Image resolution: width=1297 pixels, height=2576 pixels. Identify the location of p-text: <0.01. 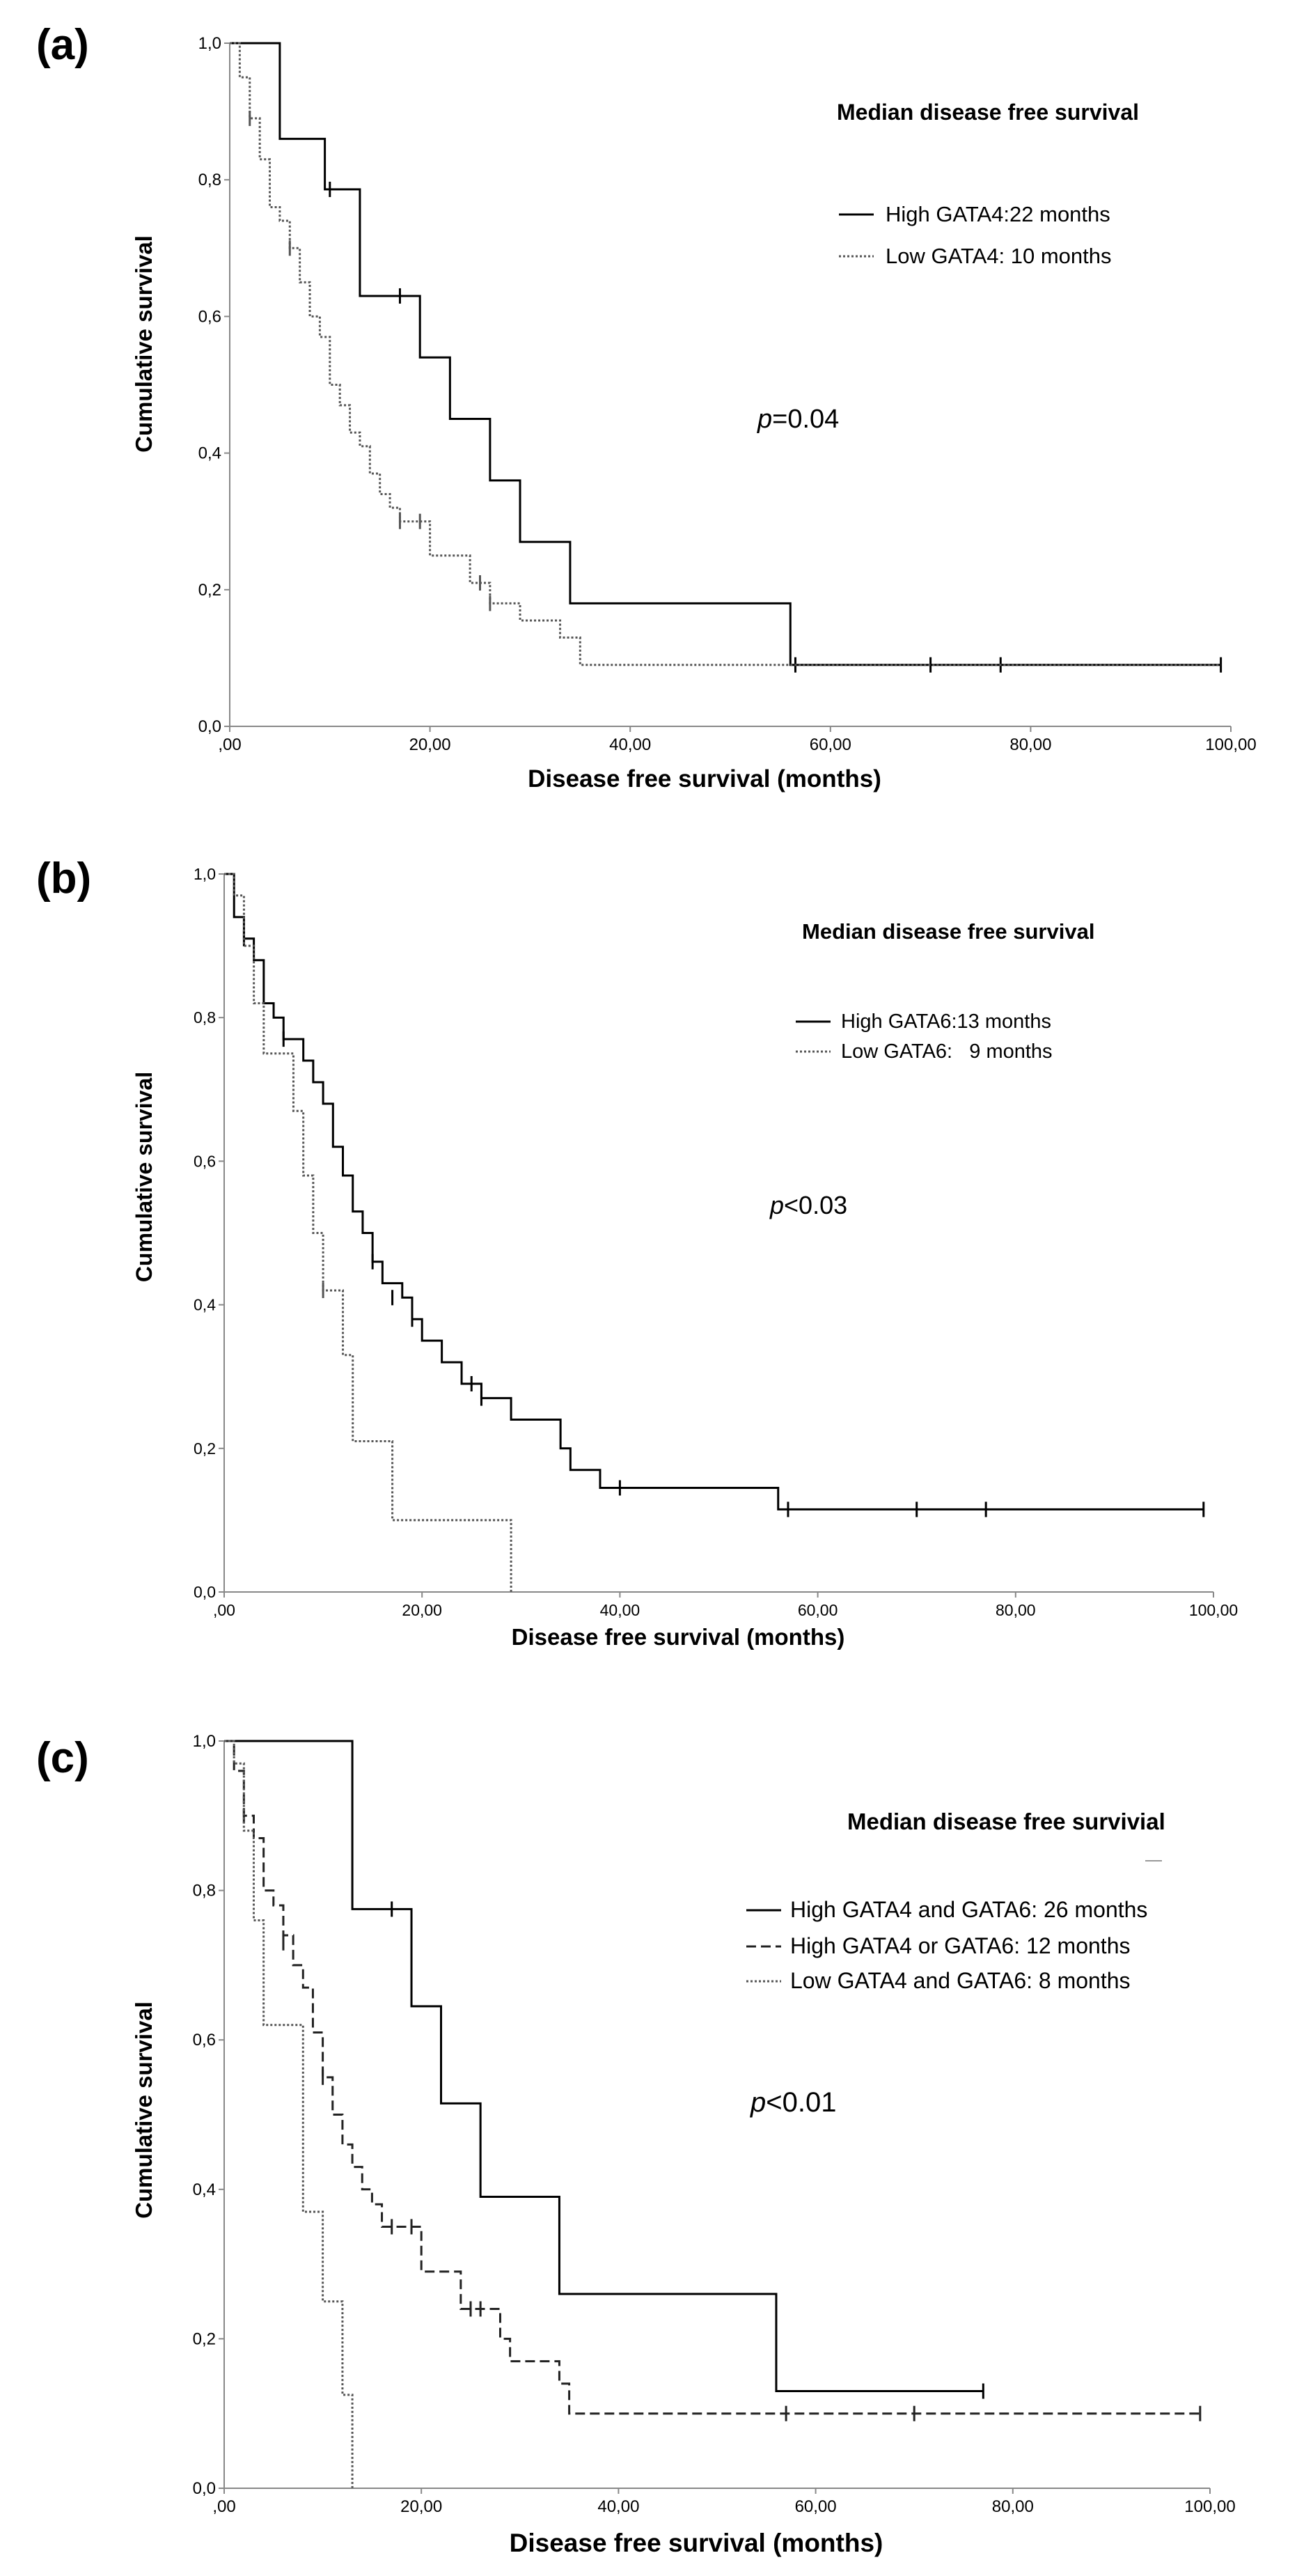
(801, 2102).